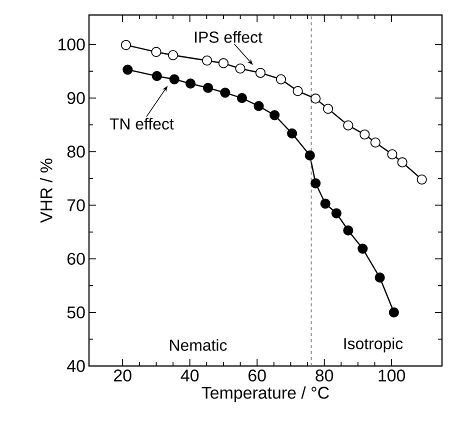  Describe the element at coordinates (392, 376) in the screenshot. I see `x-tick-label: 100` at that location.